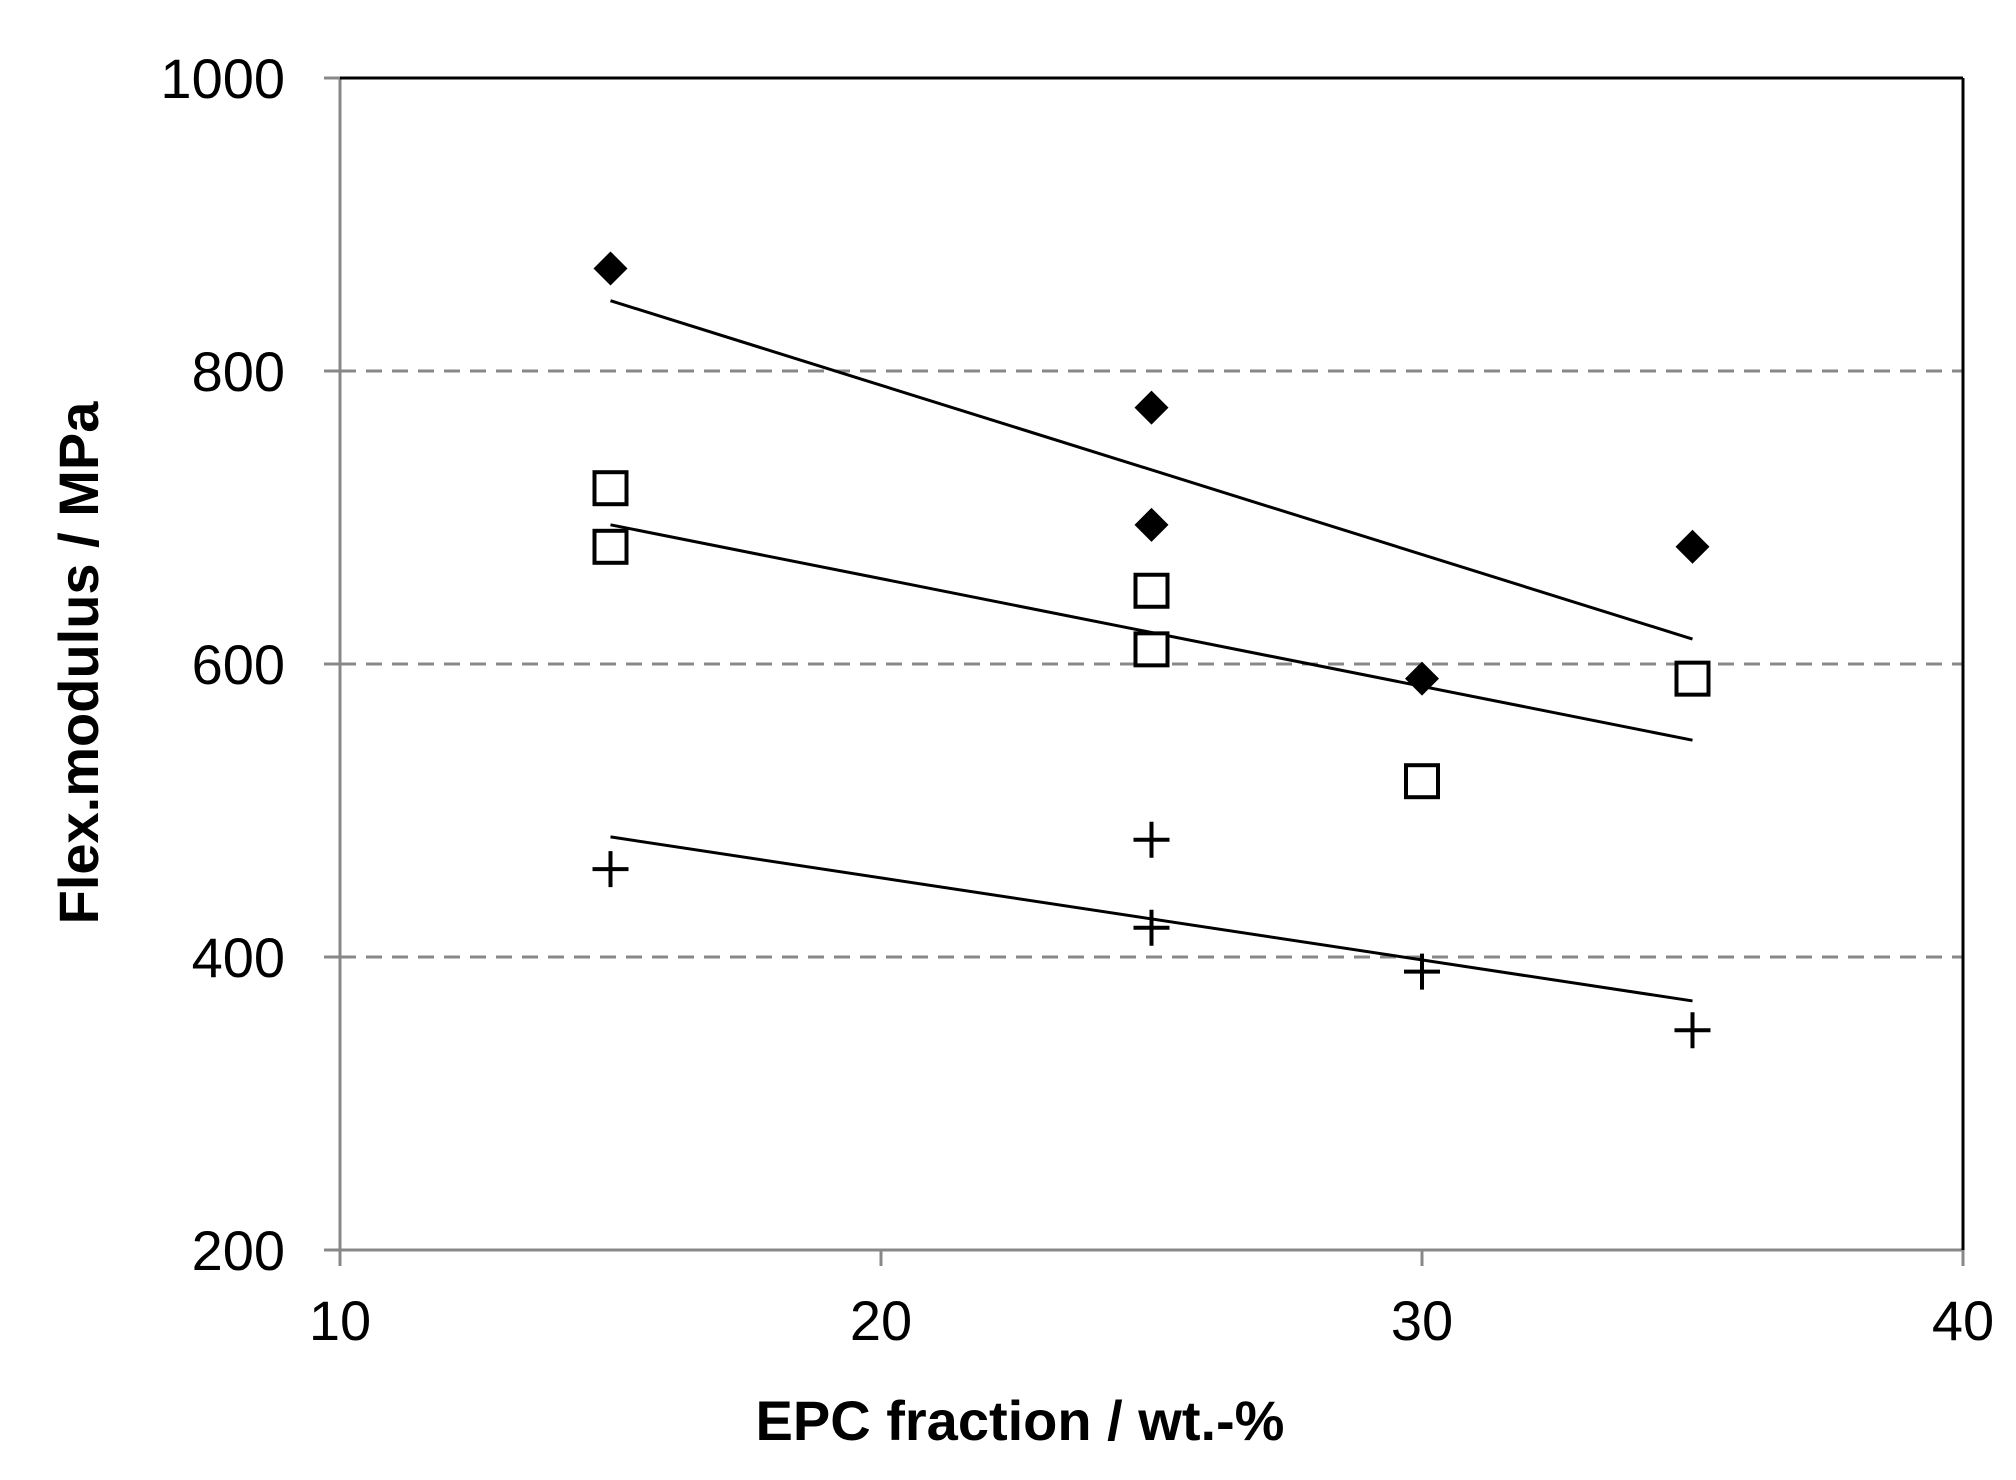  Describe the element at coordinates (238, 1250) in the screenshot. I see `y-tick-label-200: 200` at that location.